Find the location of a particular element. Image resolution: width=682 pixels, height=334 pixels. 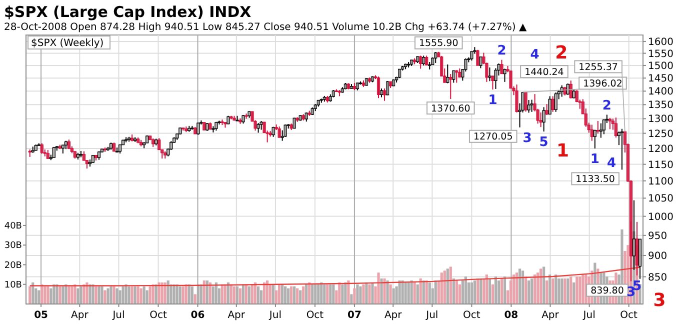

annotation: 839.80 is located at coordinates (607, 291).